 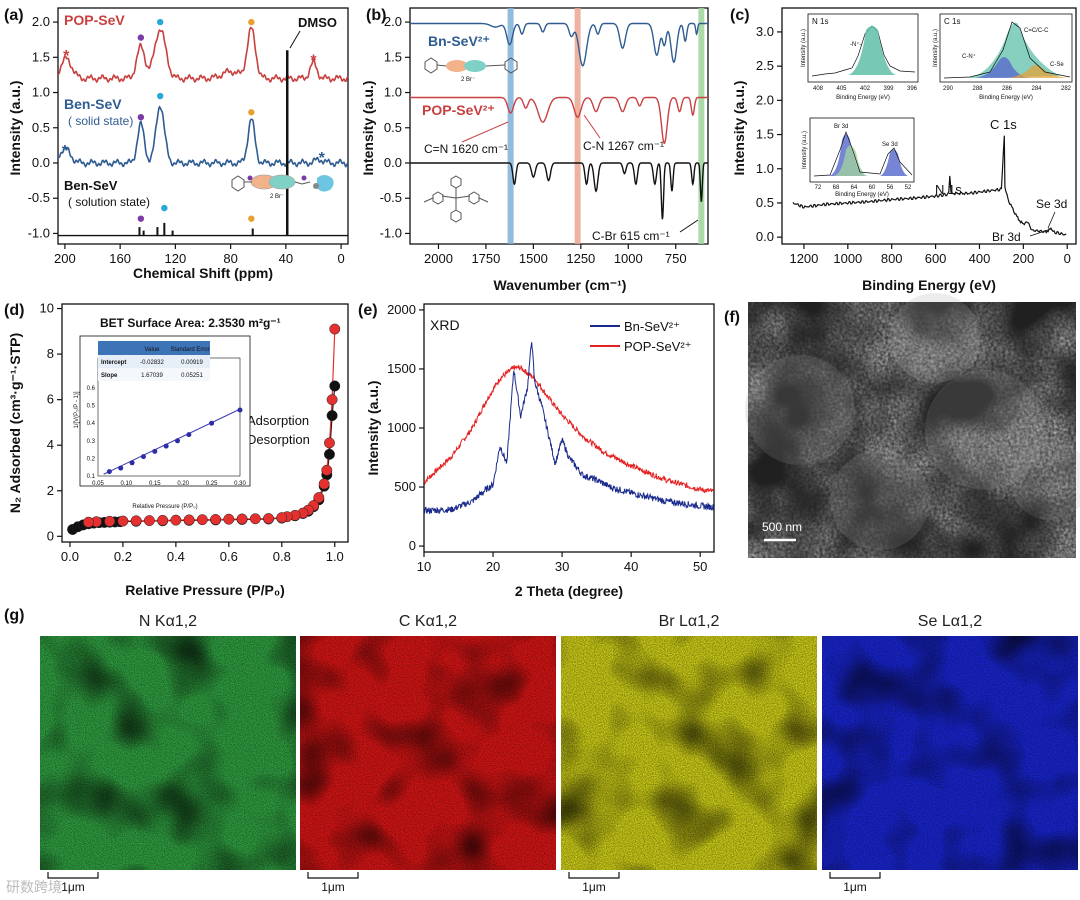 I want to click on bet-inset-xlabel: Relative Pressure (P/P₀), so click(x=164, y=507).